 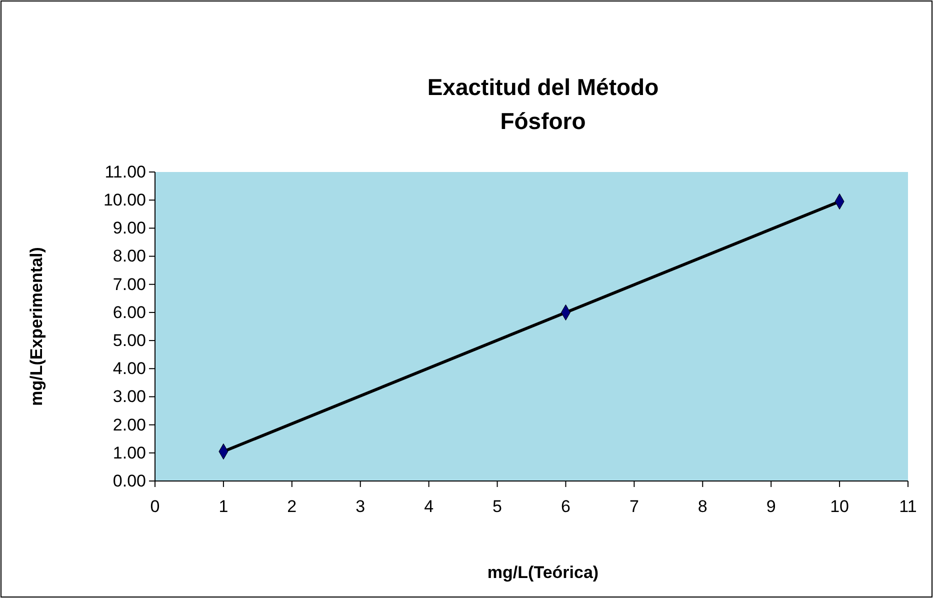 I want to click on y-tick-label: 7.00, so click(x=129, y=284).